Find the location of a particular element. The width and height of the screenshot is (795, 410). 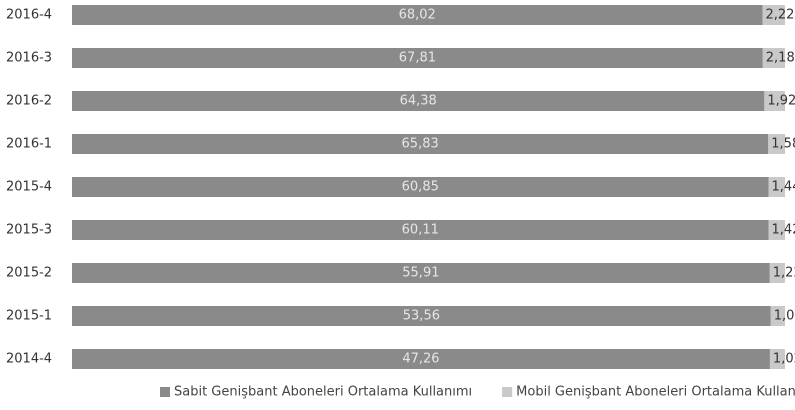

value-label: 1,58 is located at coordinates (783, 144).